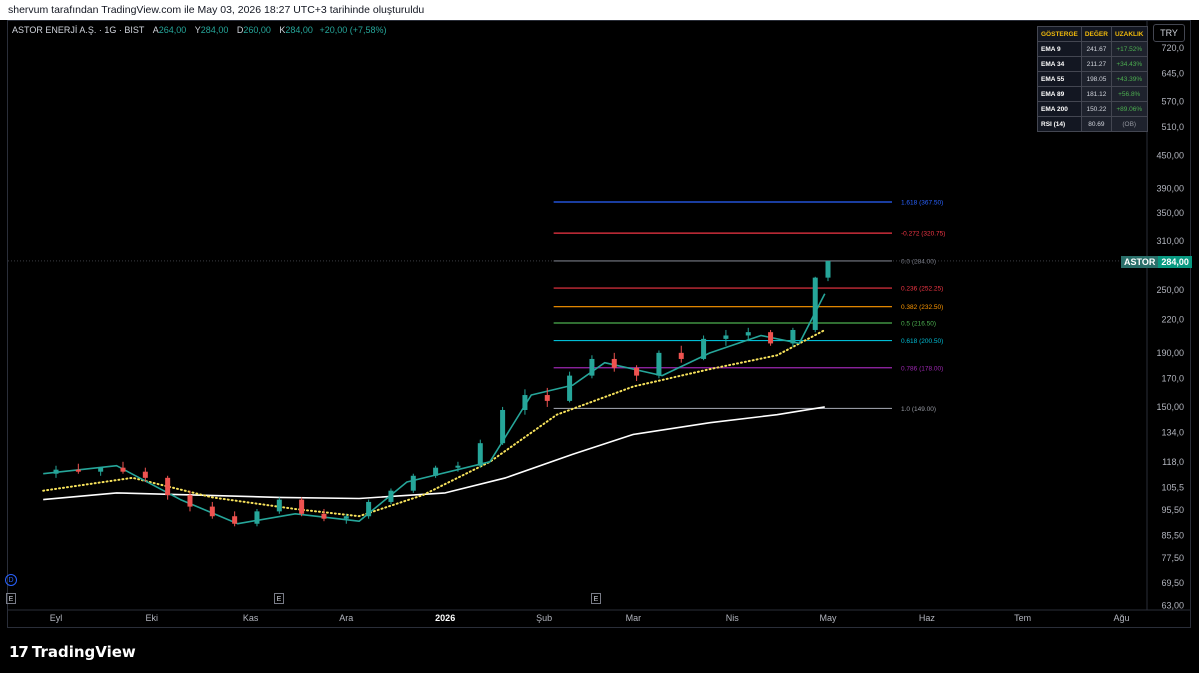 The image size is (1199, 673). What do you see at coordinates (1172, 102) in the screenshot?
I see `y-tick-label: 570,0` at bounding box center [1172, 102].